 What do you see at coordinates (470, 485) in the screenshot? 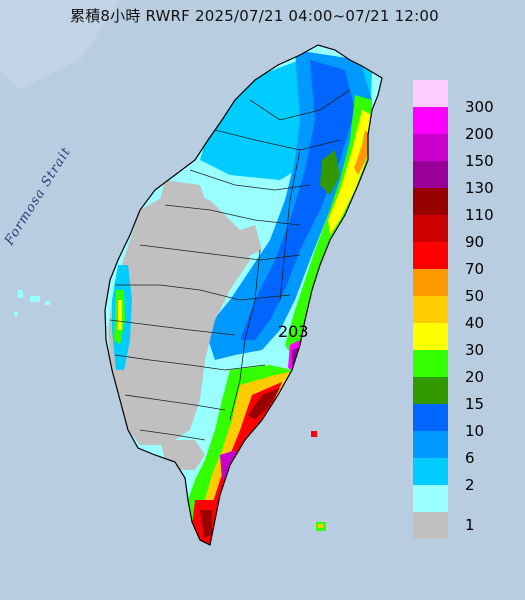
I see `legend-label: 2` at bounding box center [470, 485].